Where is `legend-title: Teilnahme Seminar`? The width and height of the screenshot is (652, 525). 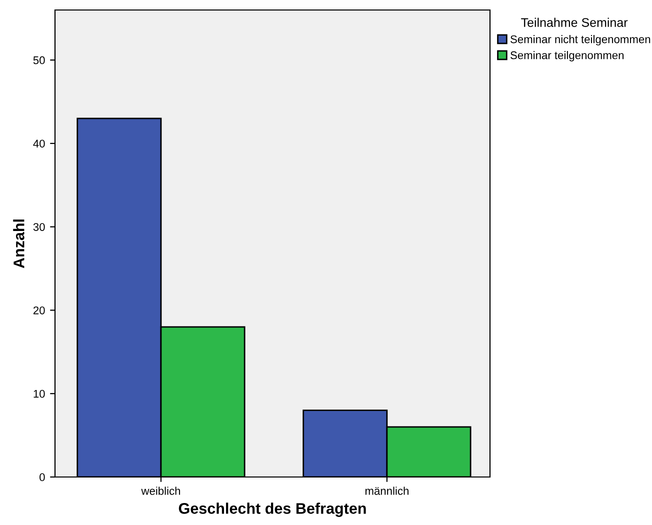 legend-title: Teilnahme Seminar is located at coordinates (574, 22).